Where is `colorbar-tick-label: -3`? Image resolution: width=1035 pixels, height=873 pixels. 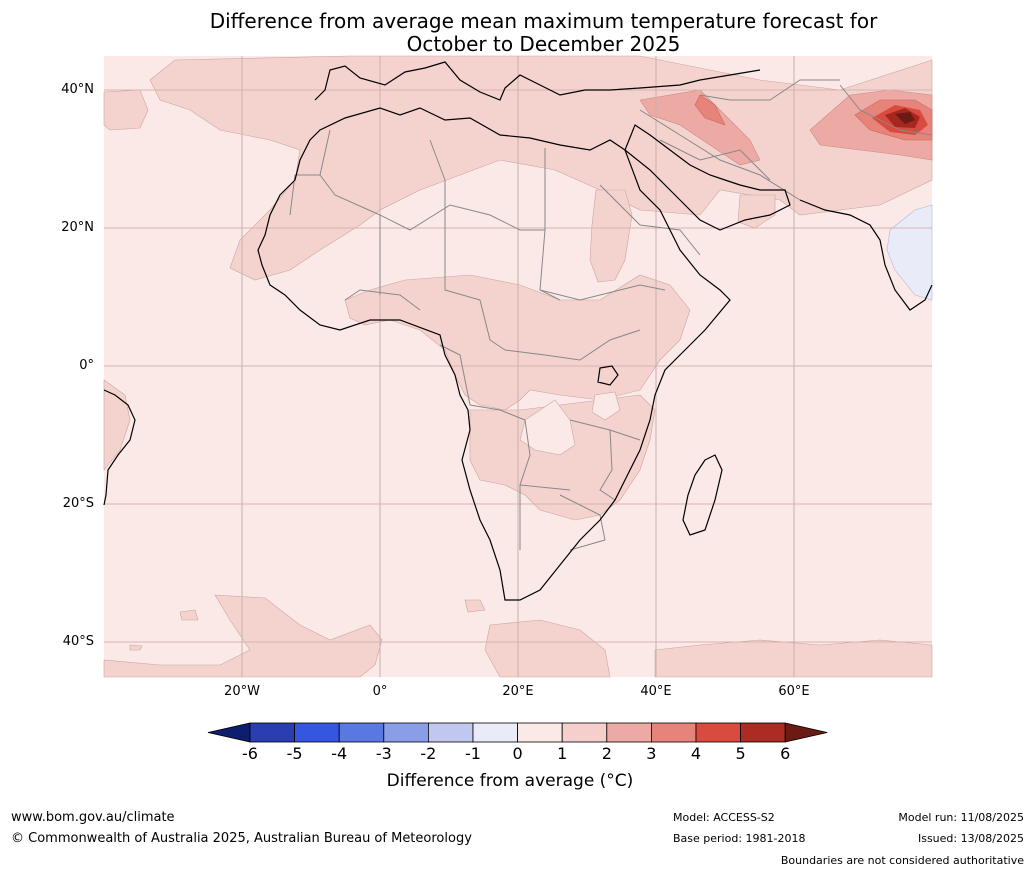 colorbar-tick-label: -3 is located at coordinates (383, 753).